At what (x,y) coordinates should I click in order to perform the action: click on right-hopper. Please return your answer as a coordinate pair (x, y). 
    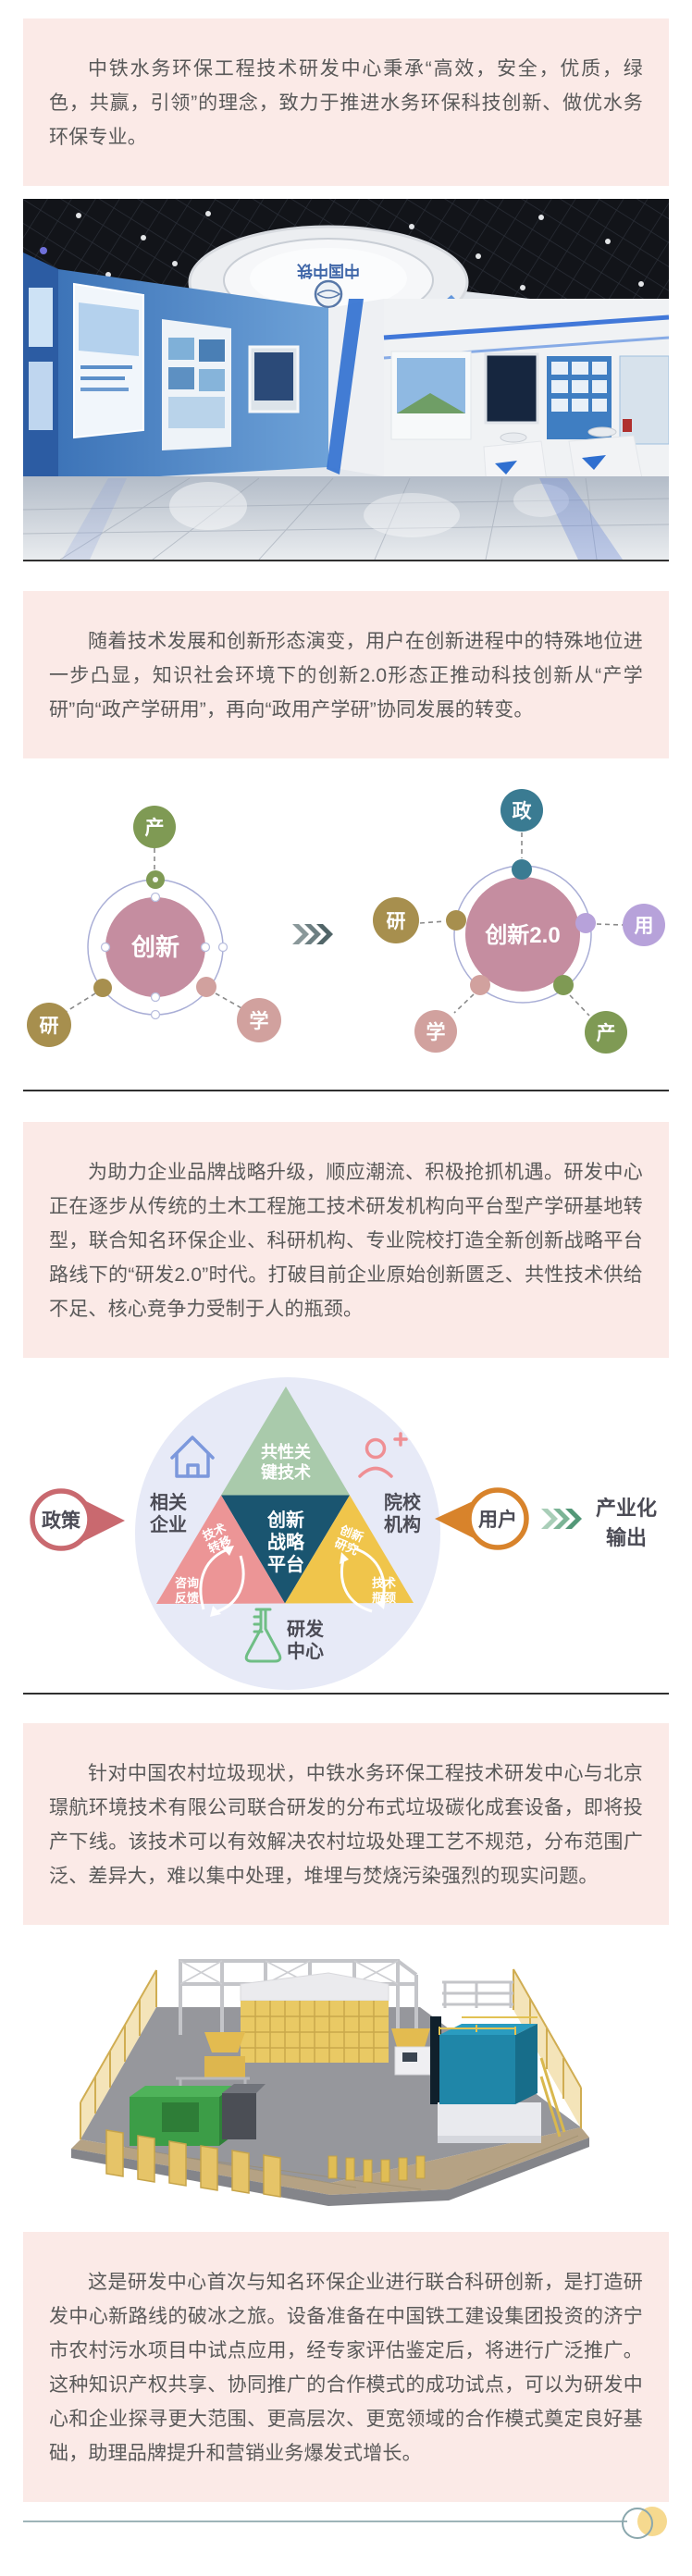
    Looking at the image, I should click on (411, 2037).